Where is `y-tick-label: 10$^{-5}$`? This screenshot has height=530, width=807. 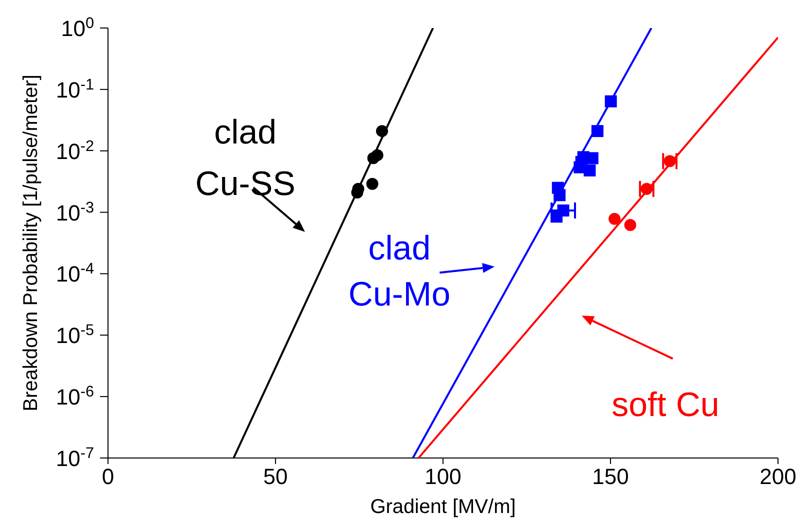
y-tick-label: 10$^{-5}$ is located at coordinates (75, 335).